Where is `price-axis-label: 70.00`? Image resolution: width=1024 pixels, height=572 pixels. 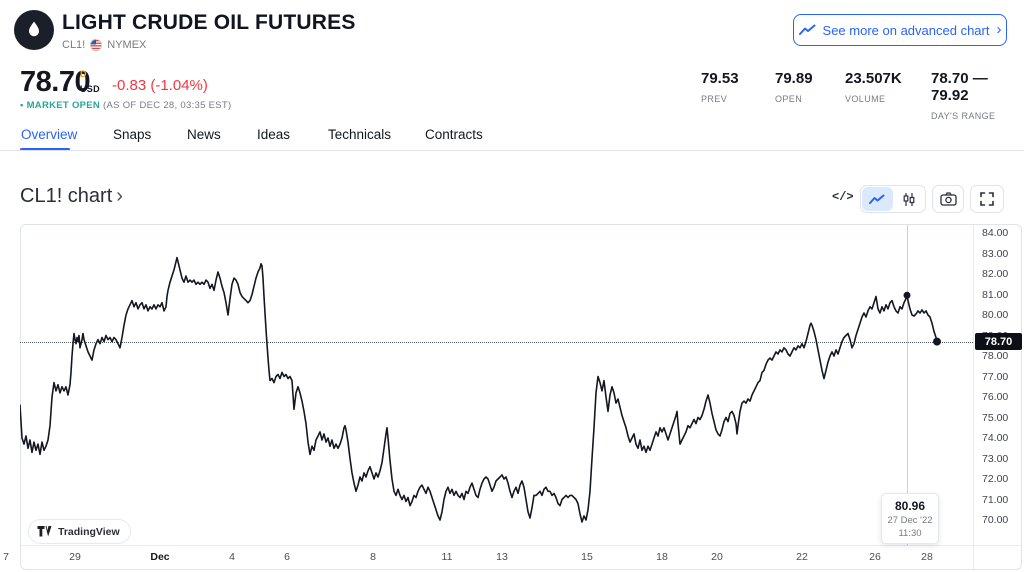
price-axis-label: 70.00 is located at coordinates (995, 520).